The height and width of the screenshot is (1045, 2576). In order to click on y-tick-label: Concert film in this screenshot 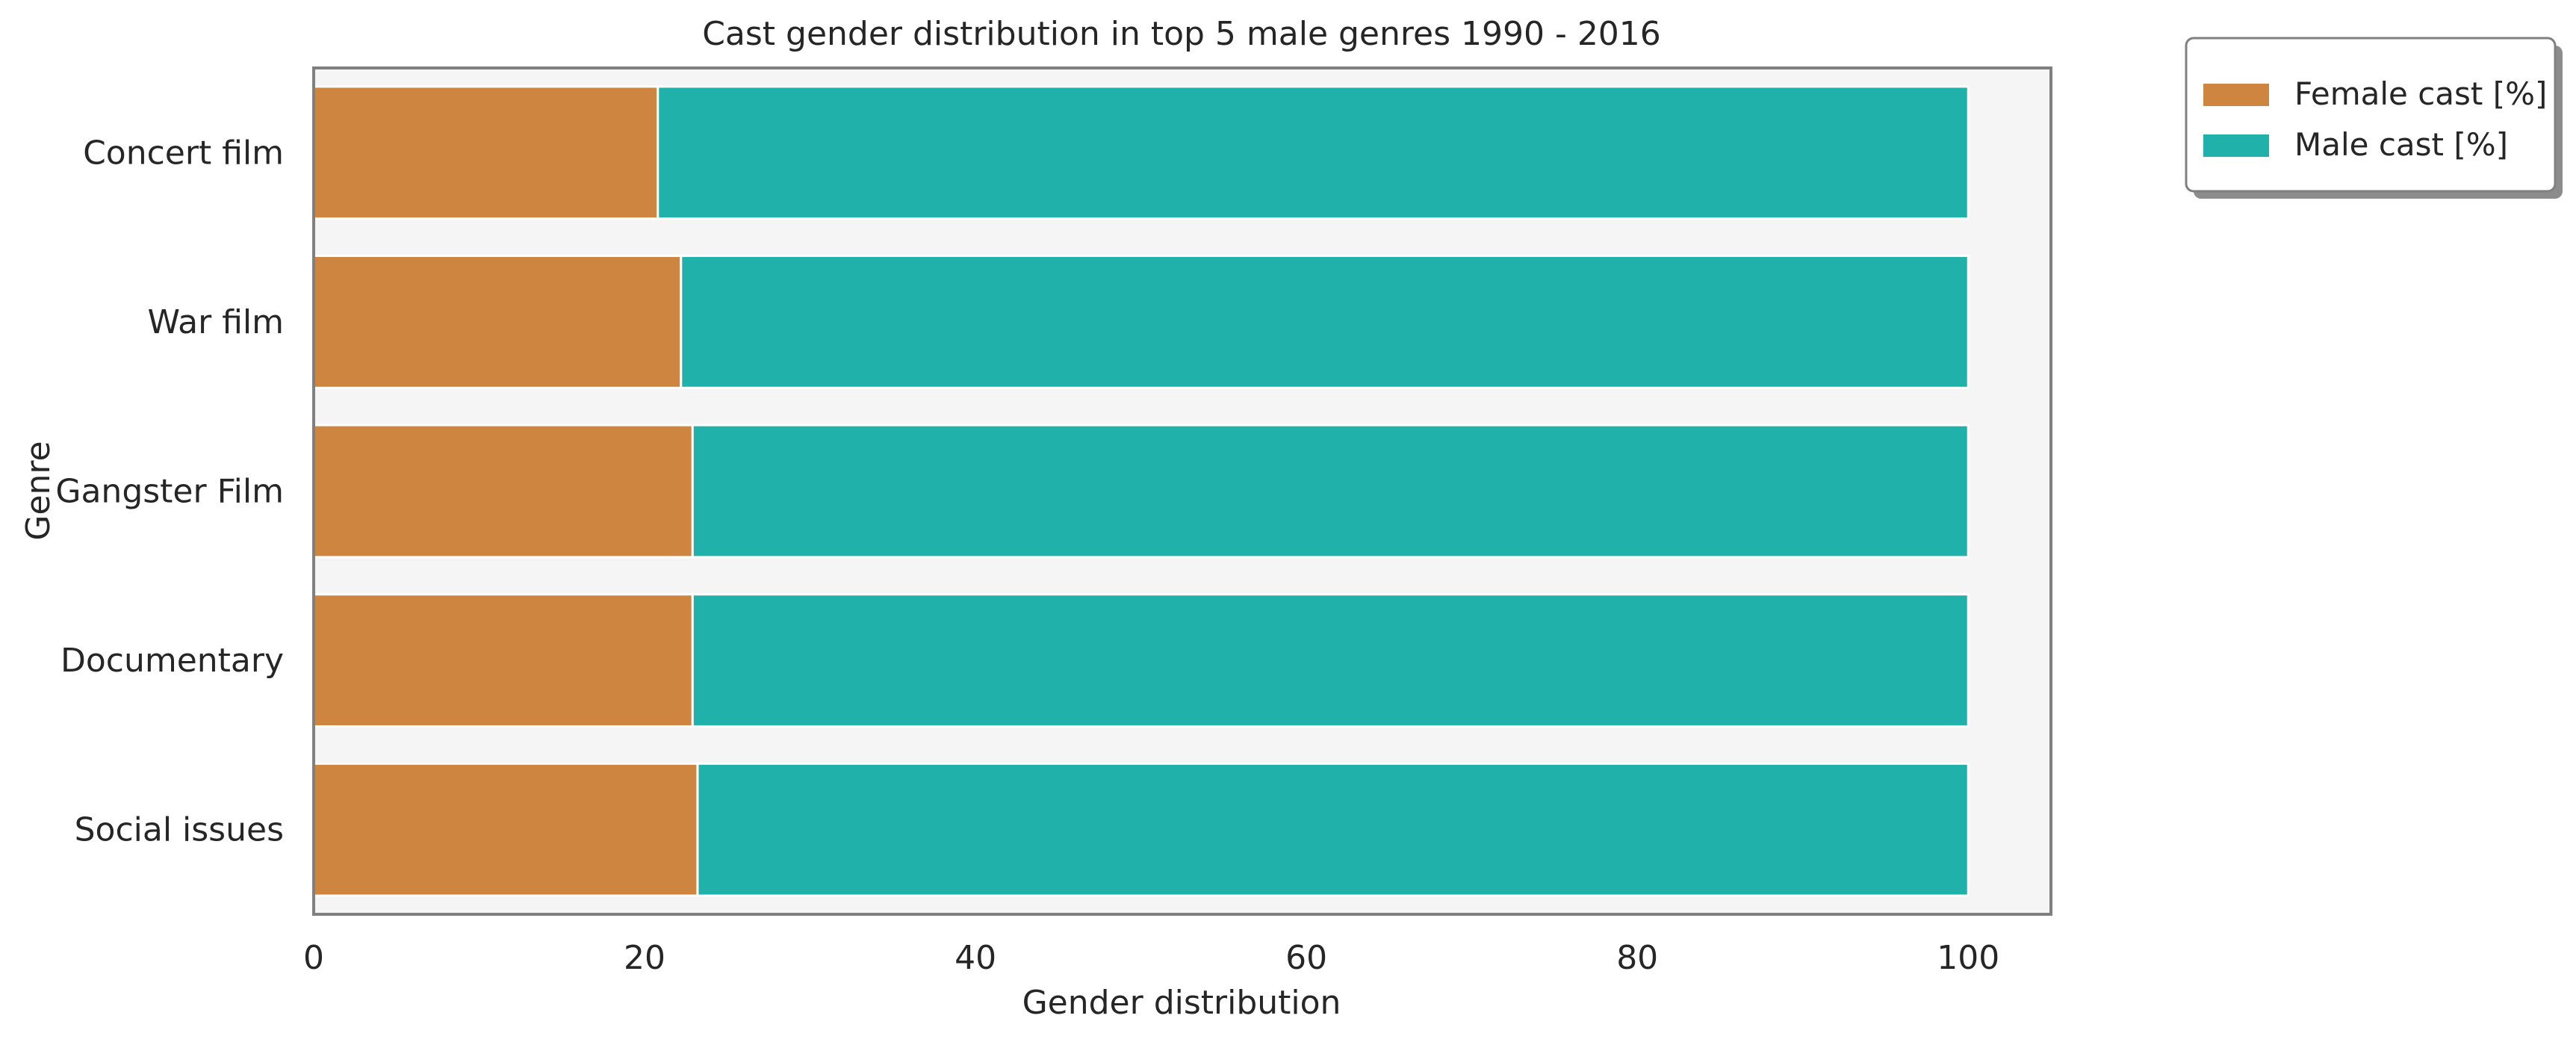, I will do `click(184, 153)`.